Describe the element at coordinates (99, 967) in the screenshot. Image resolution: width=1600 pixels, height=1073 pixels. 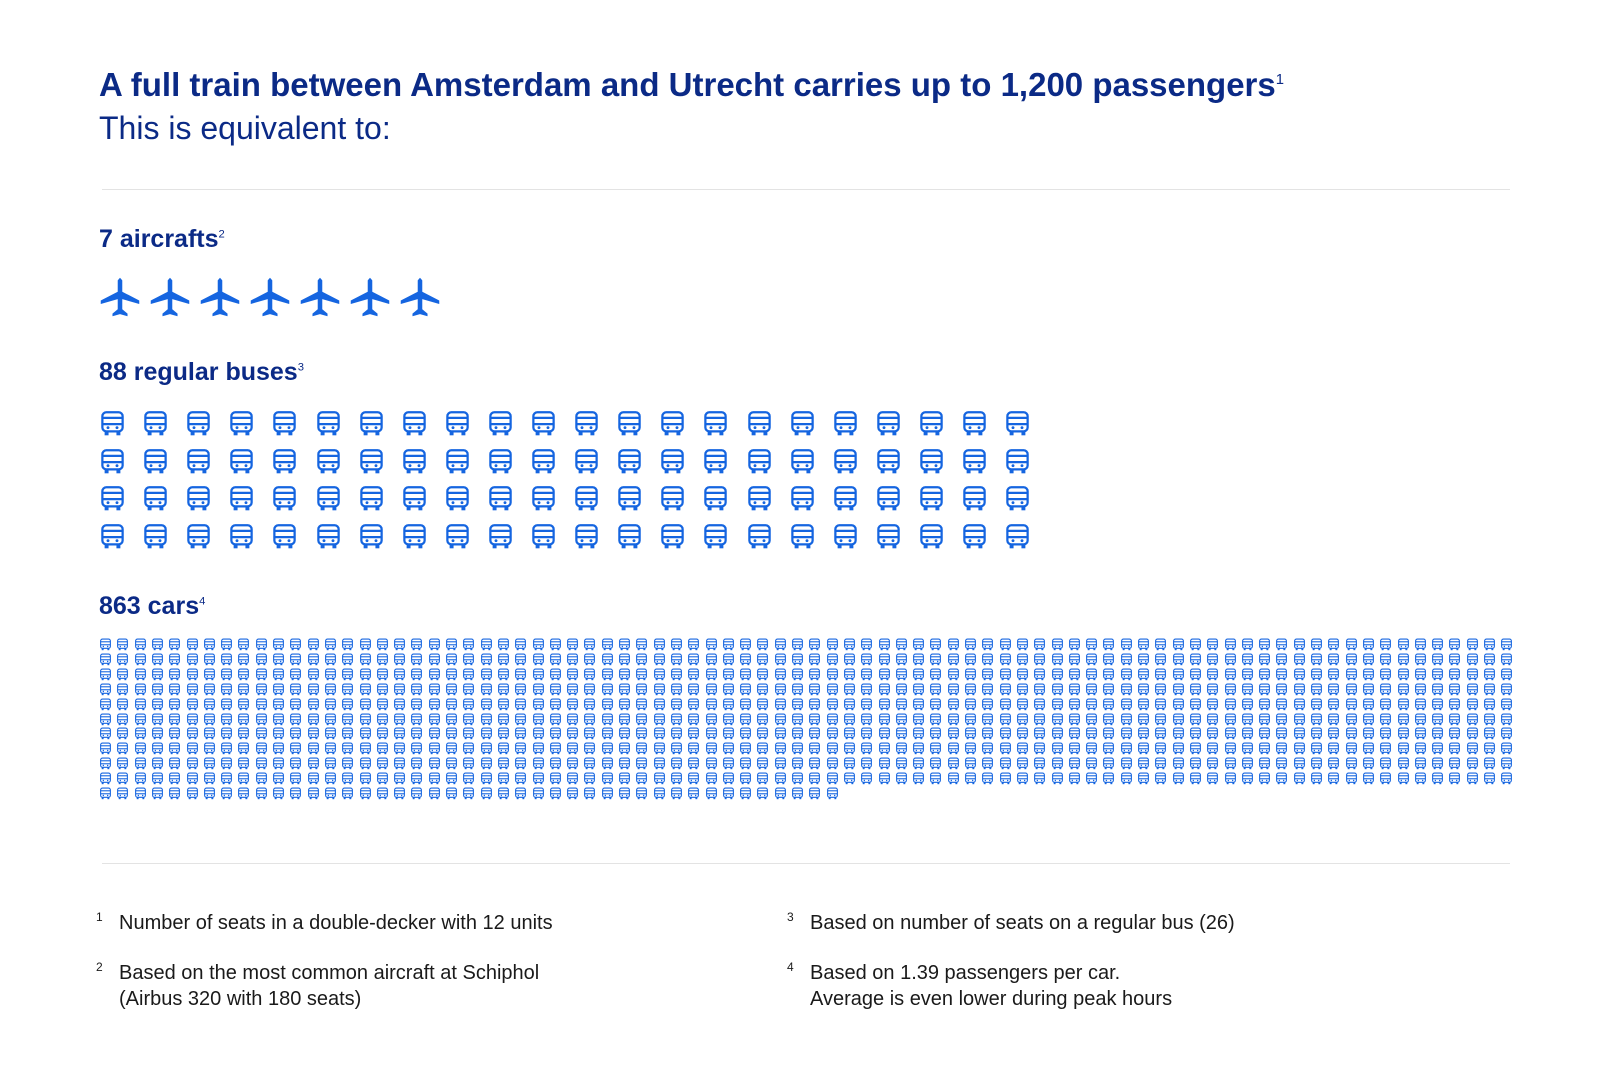
I see `footnote-number: 2` at that location.